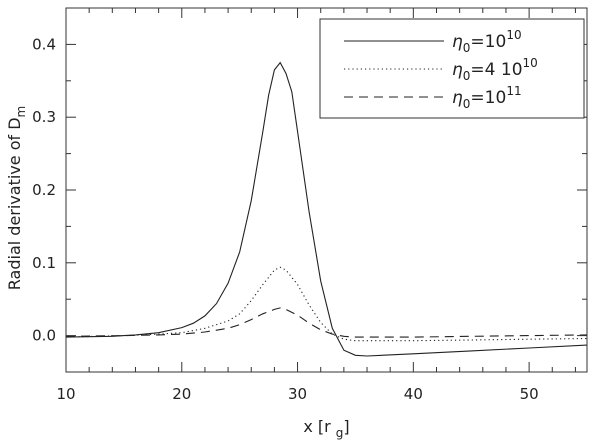  I want to click on legend-box, so click(452, 68).